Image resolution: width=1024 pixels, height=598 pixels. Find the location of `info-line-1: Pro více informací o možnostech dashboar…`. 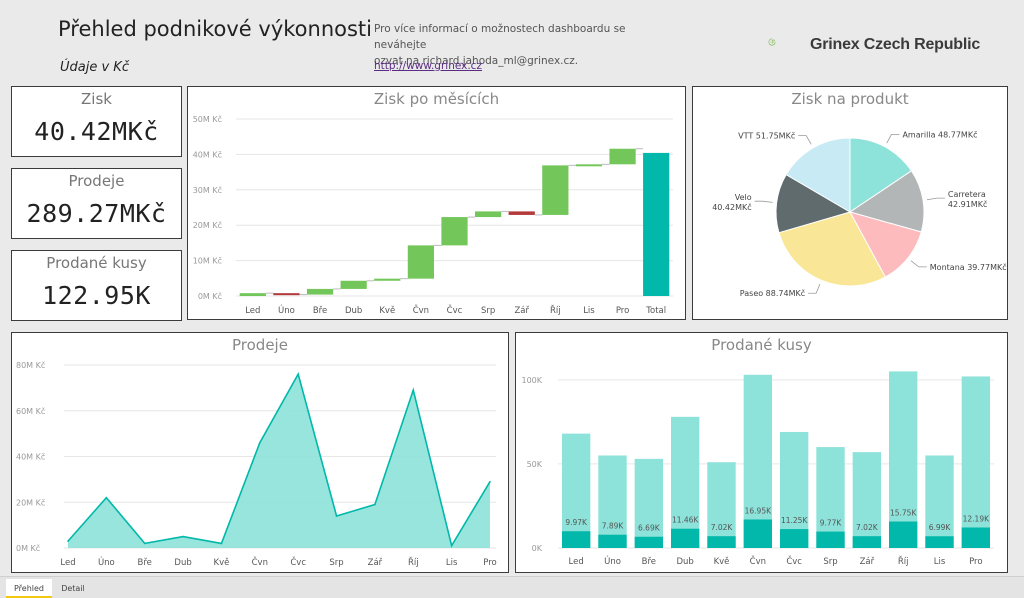

info-line-1: Pro více informací o možnostech dashboar… is located at coordinates (500, 37).